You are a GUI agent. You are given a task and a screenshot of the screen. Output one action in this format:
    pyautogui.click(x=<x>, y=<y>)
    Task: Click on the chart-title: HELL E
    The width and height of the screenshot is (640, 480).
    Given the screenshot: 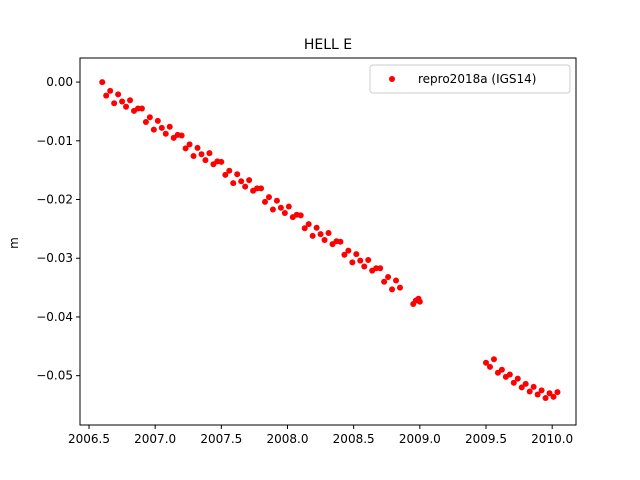 What is the action you would take?
    pyautogui.click(x=328, y=45)
    